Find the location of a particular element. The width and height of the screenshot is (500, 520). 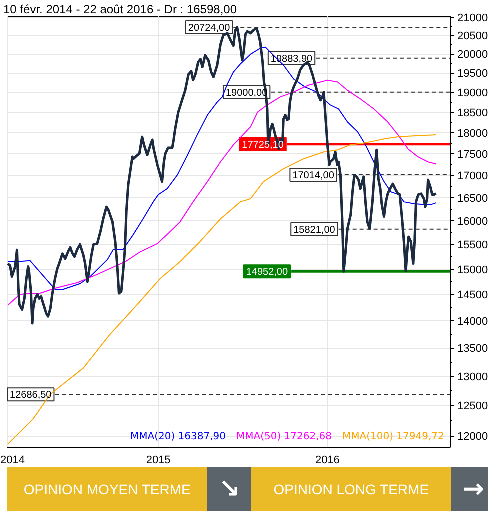

data-label: 14952,00 is located at coordinates (267, 272).